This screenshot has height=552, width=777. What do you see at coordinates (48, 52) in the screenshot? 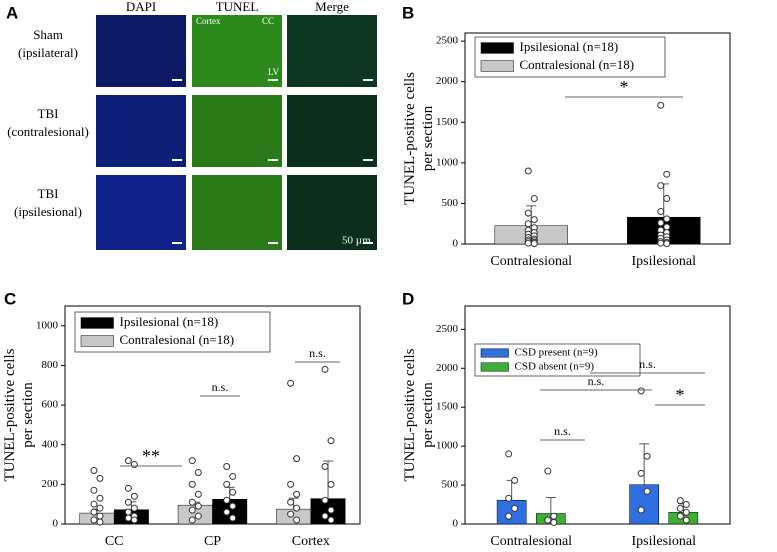
I see `row-label: (ipsilateral)` at bounding box center [48, 52].